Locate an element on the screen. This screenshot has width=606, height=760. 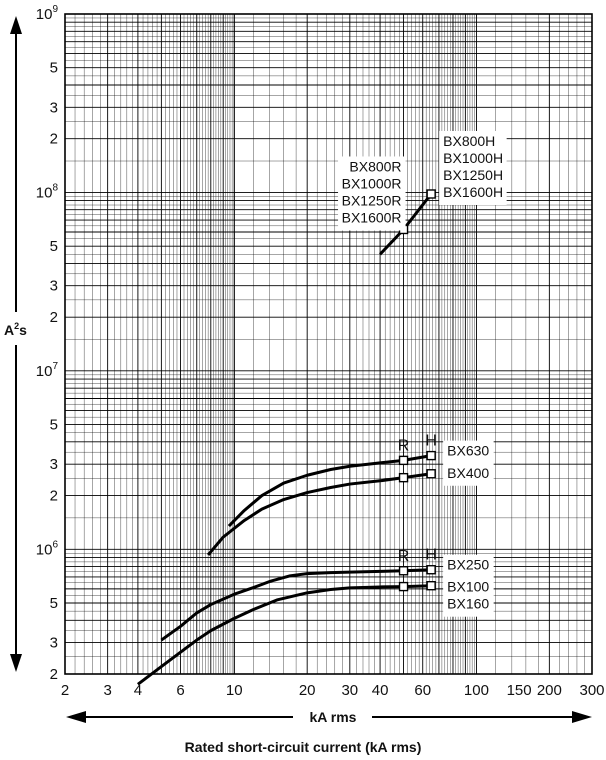
label-bx400: BX400 is located at coordinates (468, 473).